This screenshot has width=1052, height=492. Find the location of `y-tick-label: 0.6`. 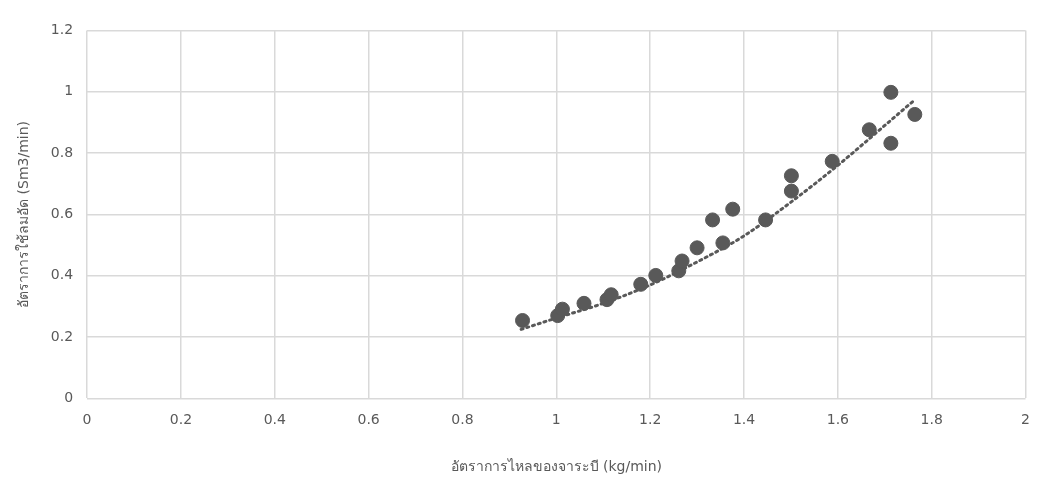

y-tick-label: 0.6 is located at coordinates (62, 213).